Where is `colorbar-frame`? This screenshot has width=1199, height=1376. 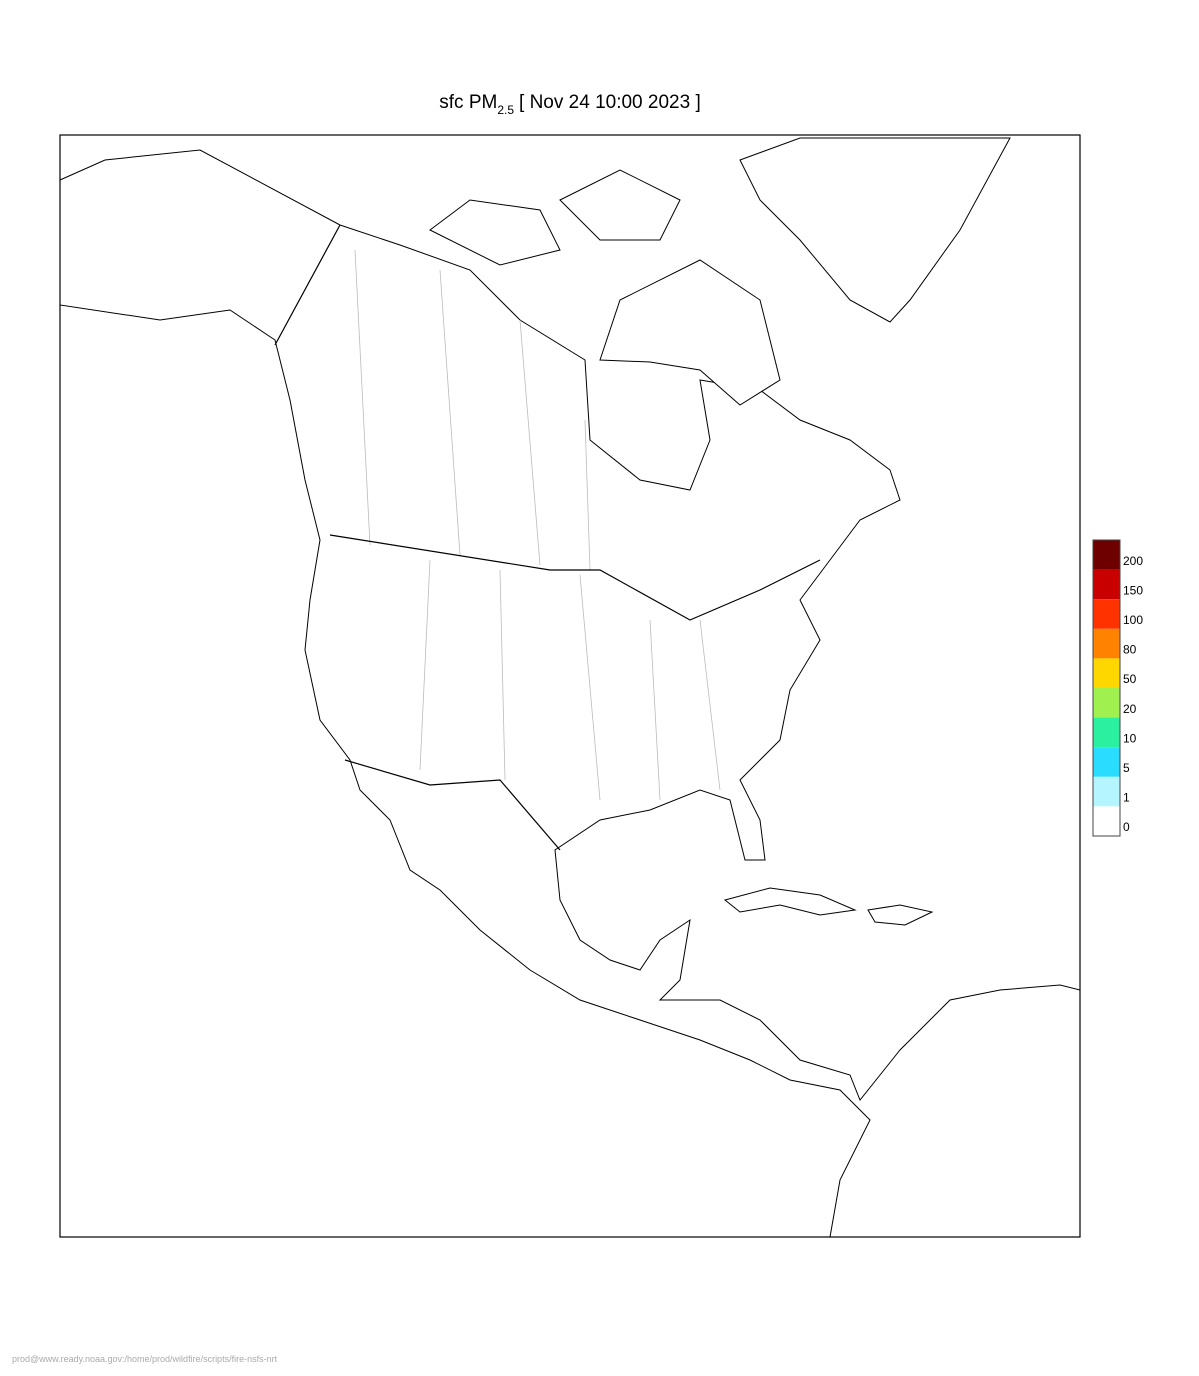 colorbar-frame is located at coordinates (1106, 688).